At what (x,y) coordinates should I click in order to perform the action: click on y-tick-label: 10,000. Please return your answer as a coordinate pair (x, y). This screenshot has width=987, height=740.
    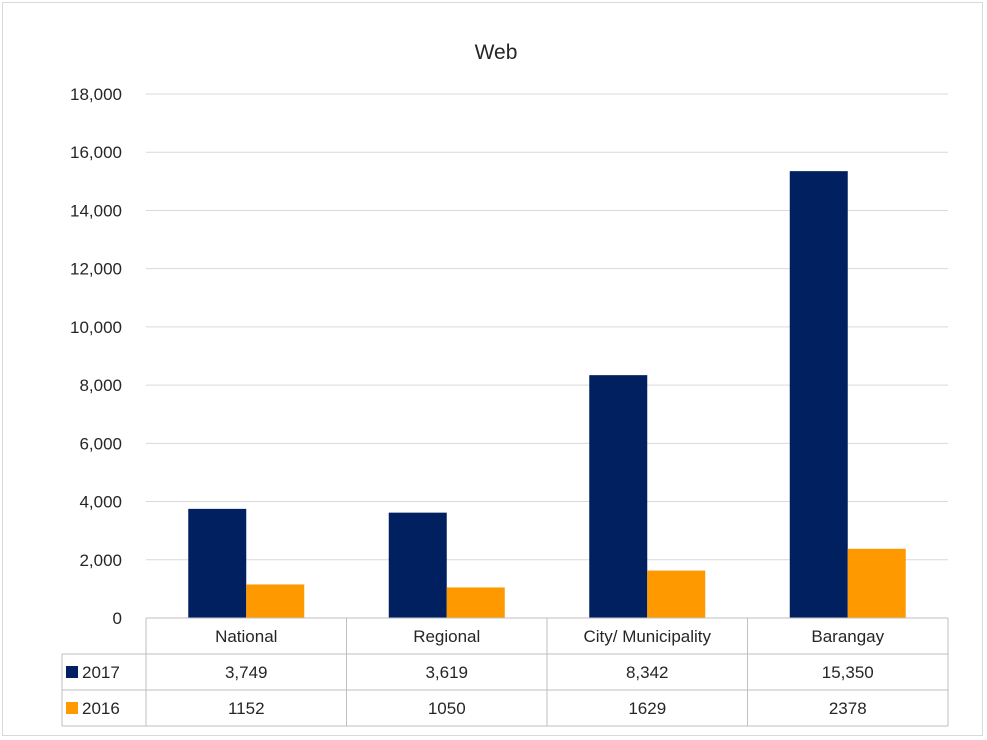
    Looking at the image, I should click on (96, 327).